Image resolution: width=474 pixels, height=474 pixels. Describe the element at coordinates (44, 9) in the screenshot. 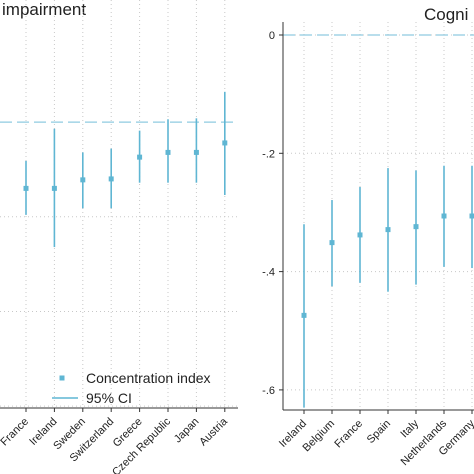

I see `chart-title: impairment` at that location.